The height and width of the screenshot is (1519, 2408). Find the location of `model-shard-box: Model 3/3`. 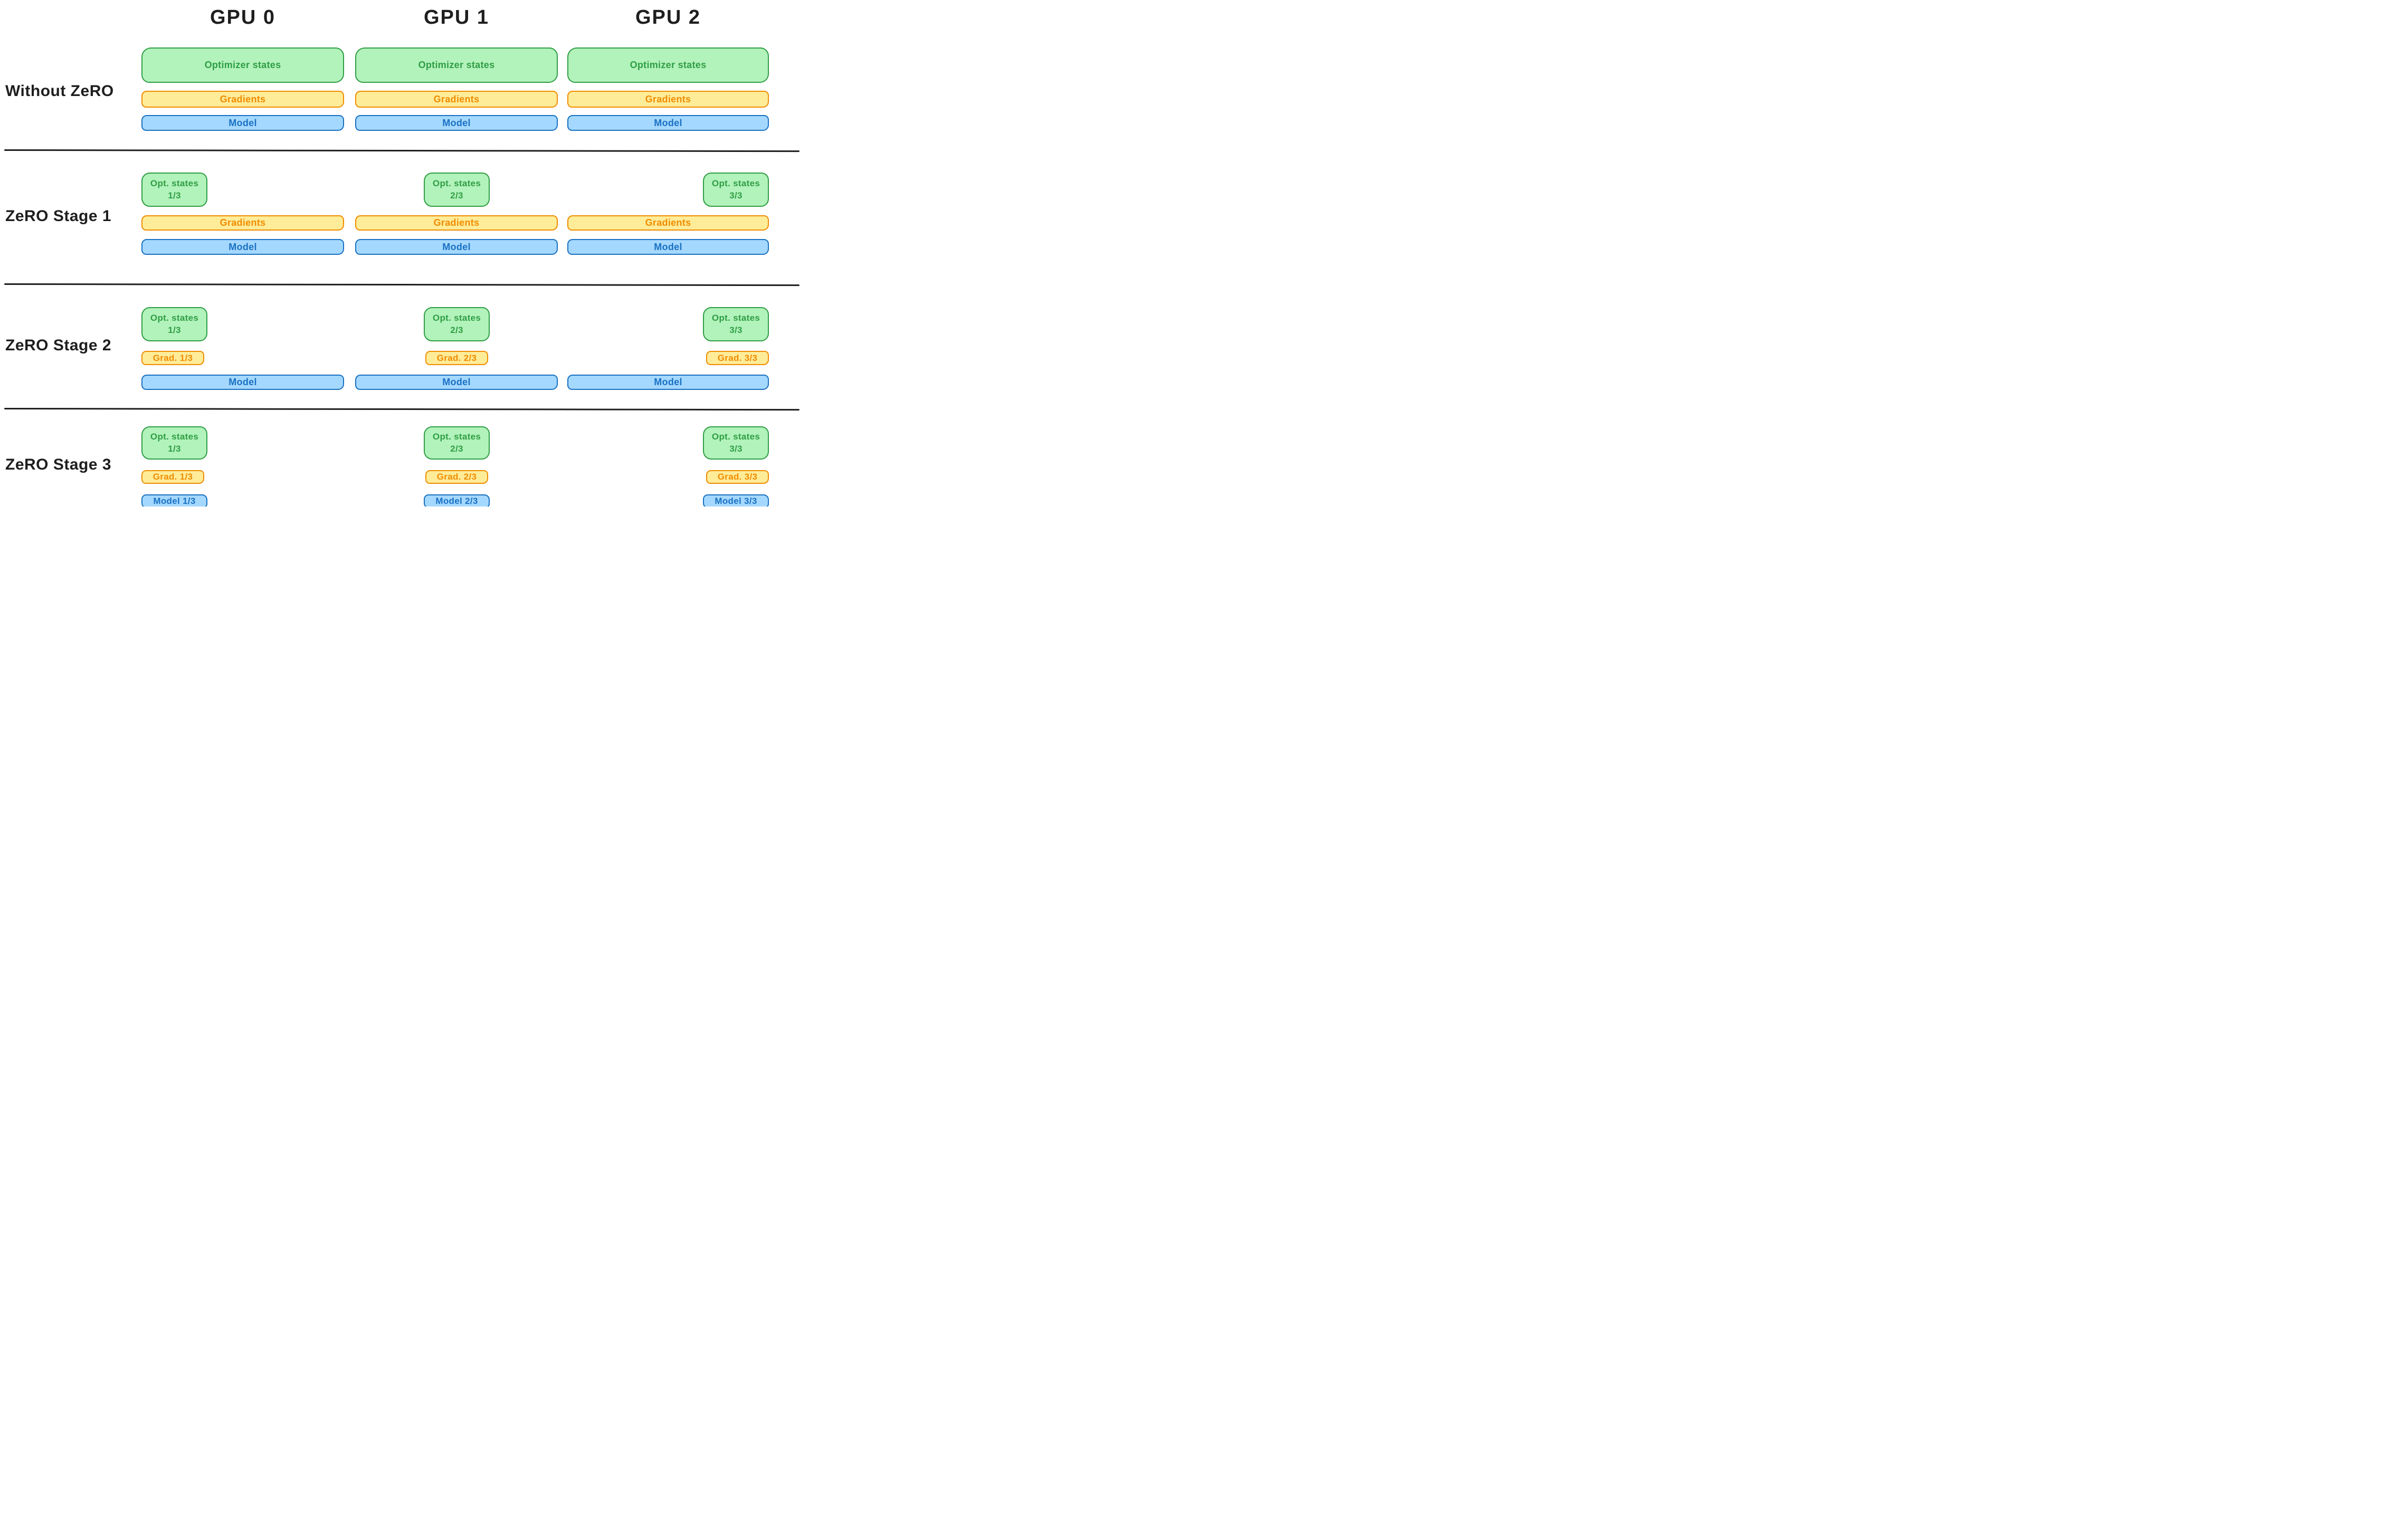

model-shard-box: Model 3/3 is located at coordinates (736, 500).